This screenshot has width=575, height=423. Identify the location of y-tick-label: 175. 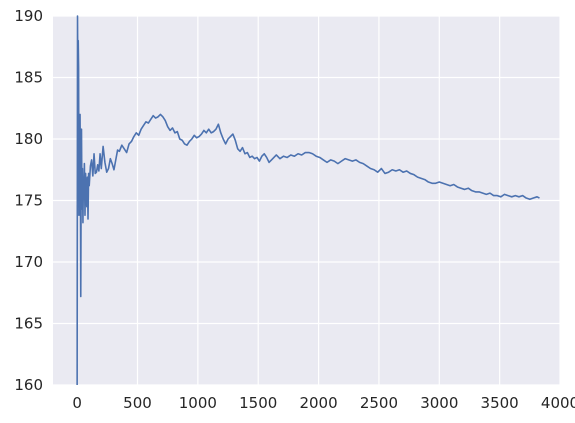
(28, 201).